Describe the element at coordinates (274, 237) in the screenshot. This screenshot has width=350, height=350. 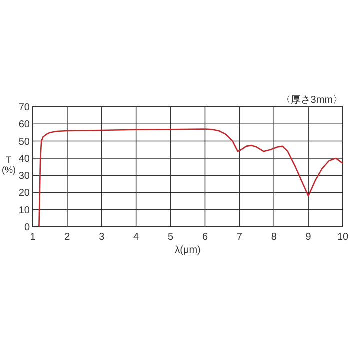
I see `x-tick-label: 8` at that location.